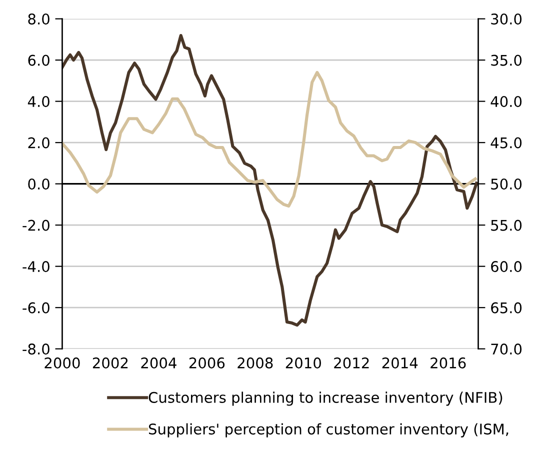 The width and height of the screenshot is (541, 459). What do you see at coordinates (351, 362) in the screenshot?
I see `x-tick-label: 2012` at bounding box center [351, 362].